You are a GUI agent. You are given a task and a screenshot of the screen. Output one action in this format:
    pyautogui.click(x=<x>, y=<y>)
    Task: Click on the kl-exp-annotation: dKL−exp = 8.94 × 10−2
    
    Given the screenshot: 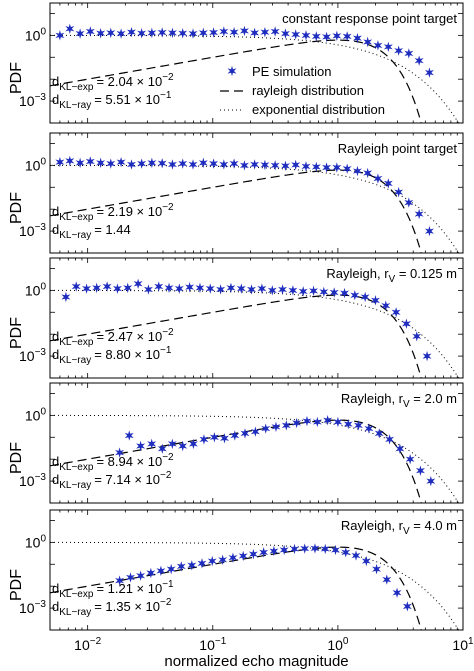 What is the action you would take?
    pyautogui.click(x=113, y=462)
    